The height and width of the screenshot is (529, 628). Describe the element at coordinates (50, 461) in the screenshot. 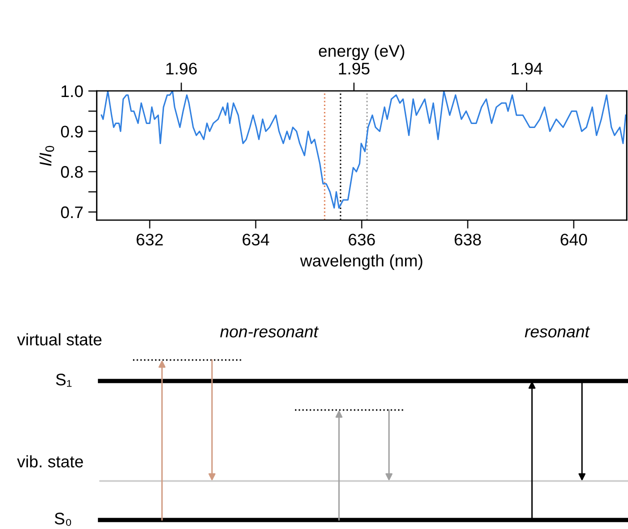

I see `text: vib. state` at that location.